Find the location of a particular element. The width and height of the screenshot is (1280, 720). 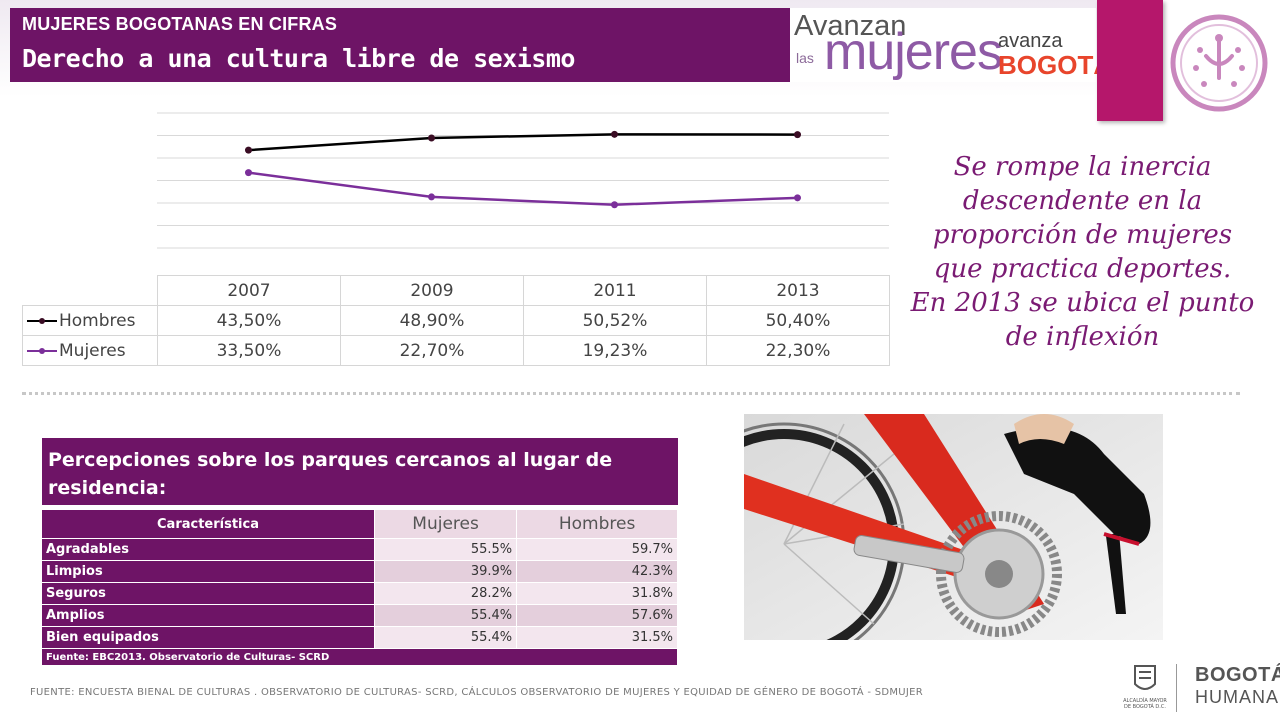

bicycle-heel-photo is located at coordinates (953, 527).